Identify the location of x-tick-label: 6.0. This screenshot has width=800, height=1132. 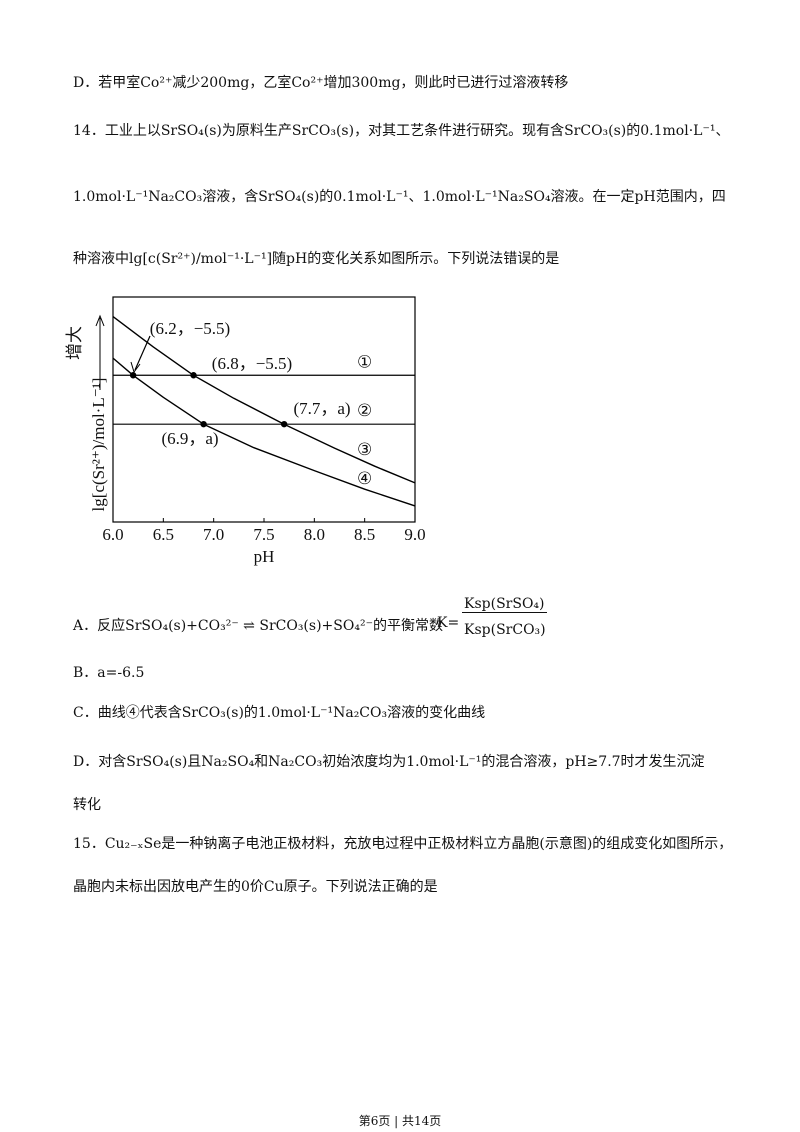
(112, 534).